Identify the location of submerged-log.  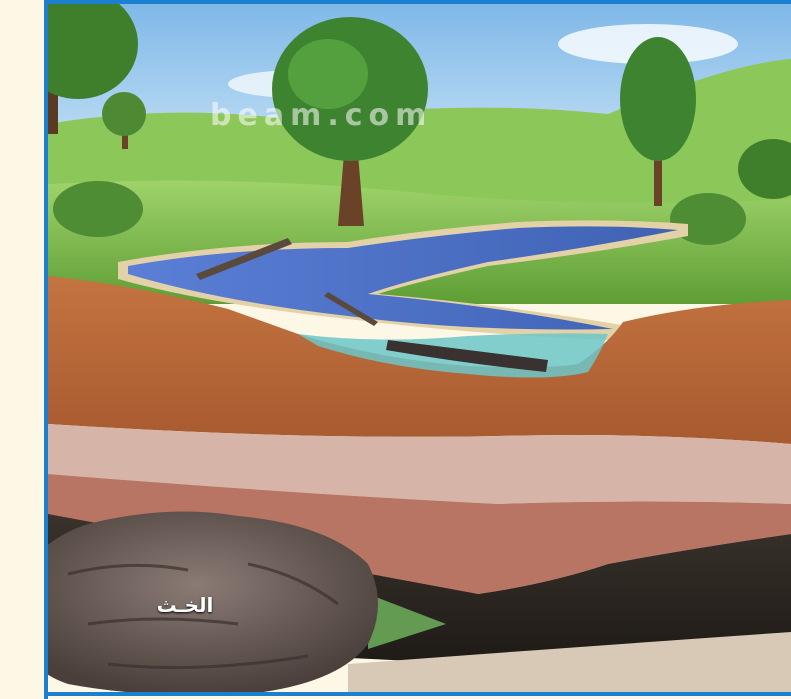
(467, 356).